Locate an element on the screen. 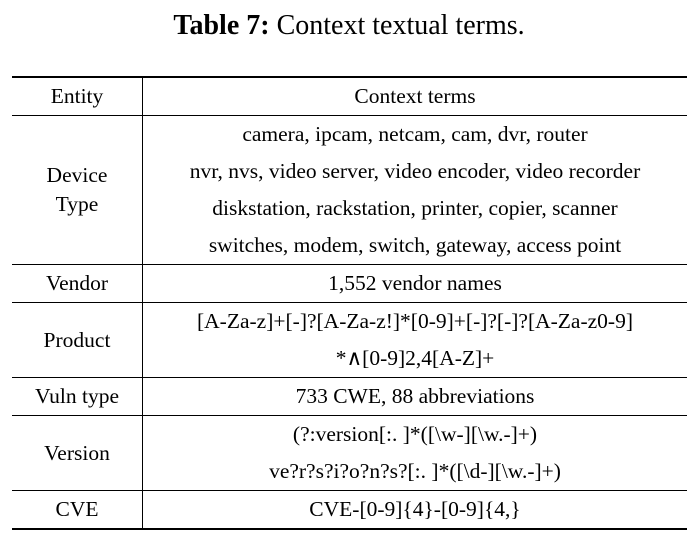 This screenshot has height=536, width=698. entity-label: Version is located at coordinates (77, 452).